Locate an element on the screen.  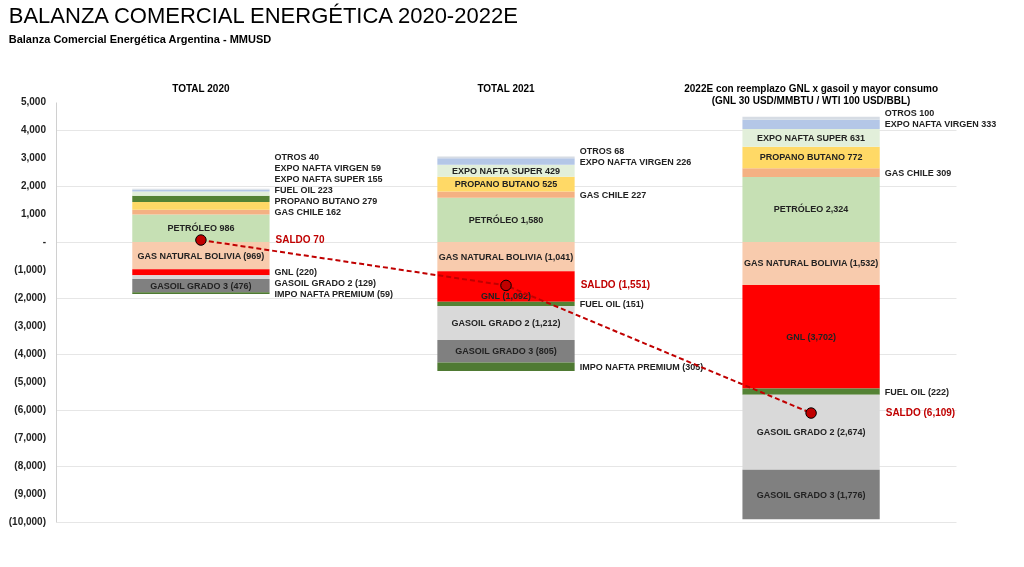
text: GNL (1,092) is located at coordinates (506, 296).